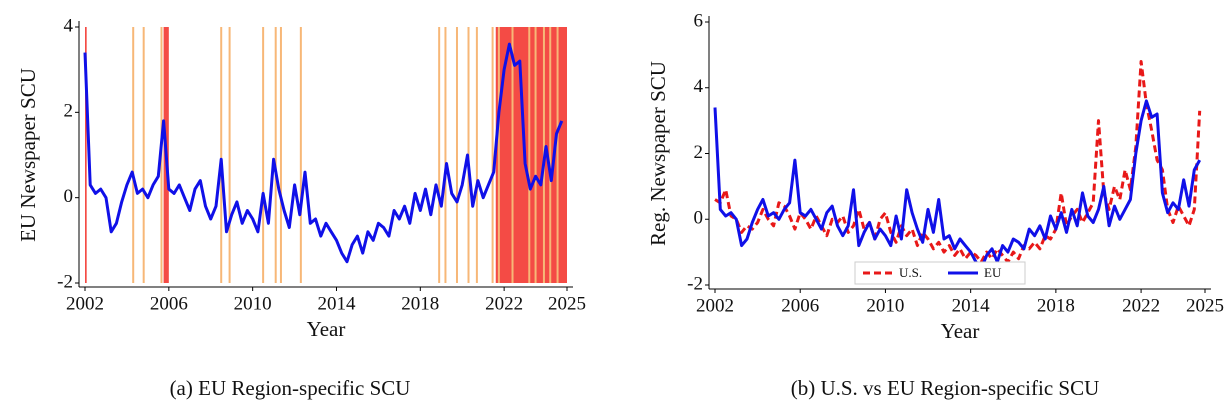  I want to click on caption: (b) U.S. vs EU Region-specific SCU, so click(945, 388).